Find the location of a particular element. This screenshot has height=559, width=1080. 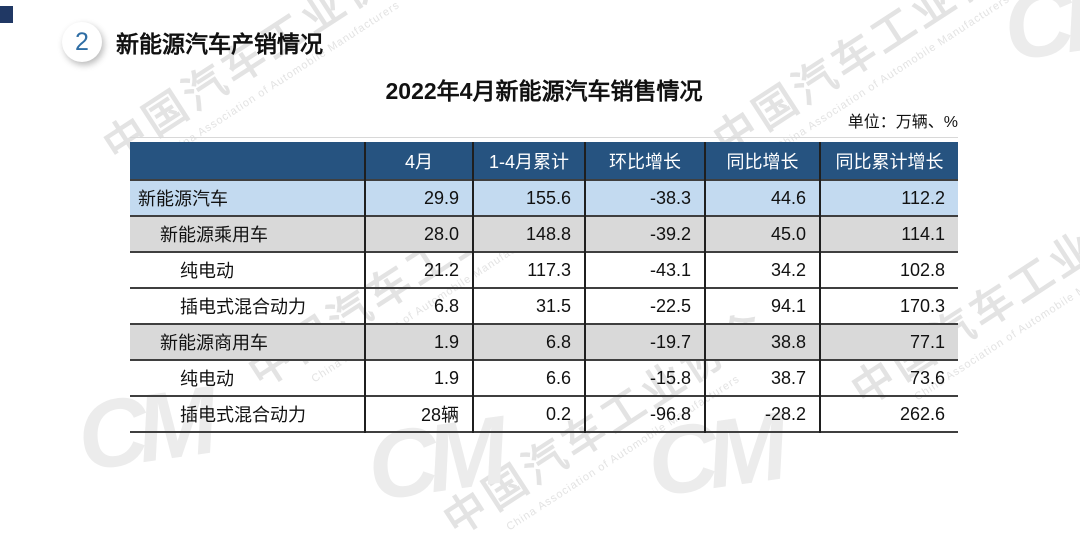

table-row: 新能源汽车 29.9 155.6 -38.3 44.6 112.2 is located at coordinates (544, 198).